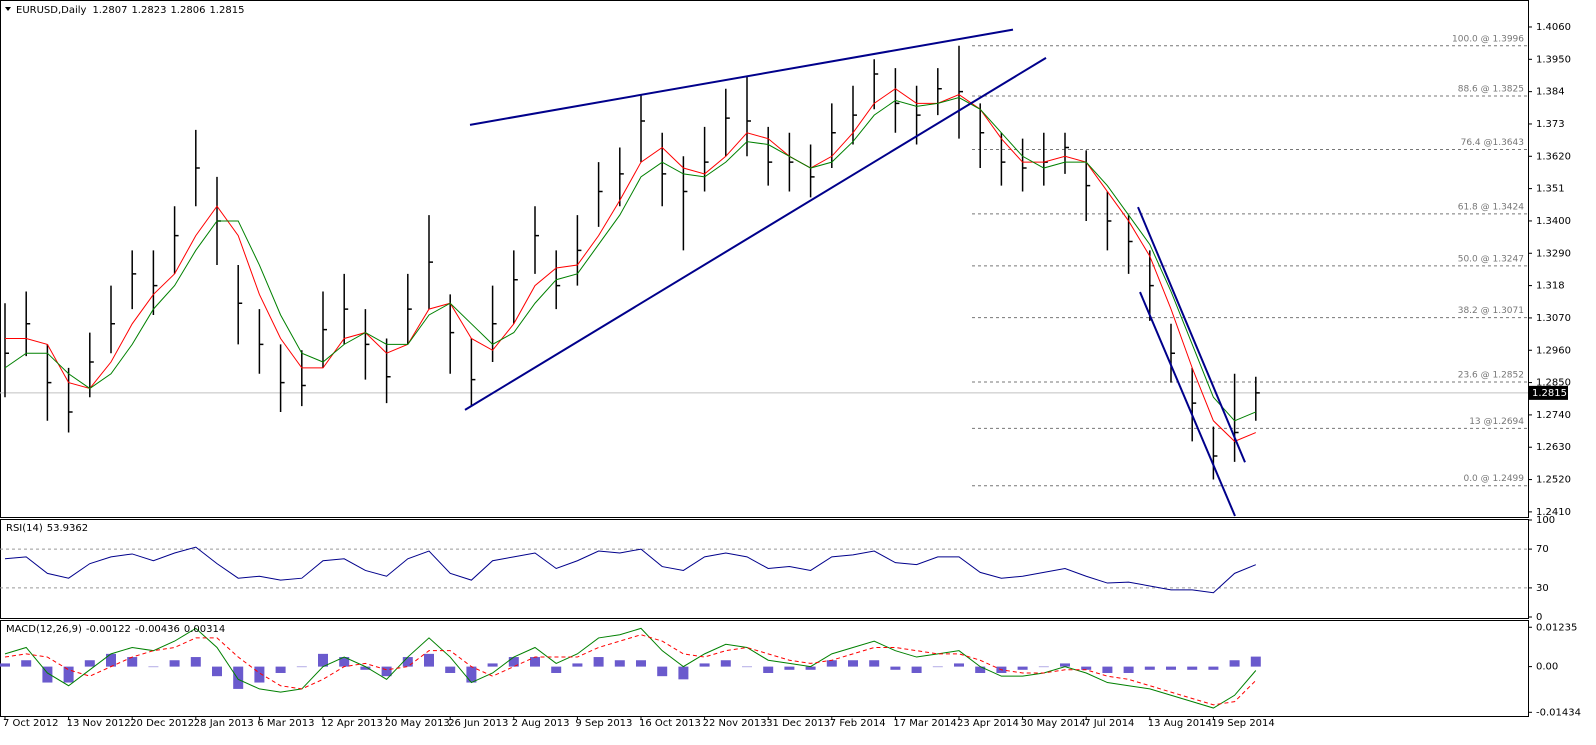 This screenshot has width=1596, height=745. Describe the element at coordinates (1548, 392) in the screenshot. I see `current-price-box` at that location.